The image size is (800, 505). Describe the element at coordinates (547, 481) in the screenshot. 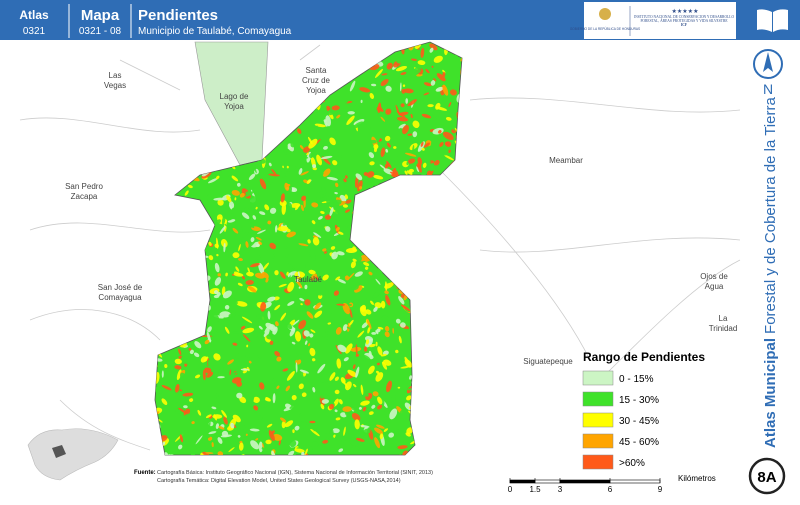

I see `scale-segment` at that location.